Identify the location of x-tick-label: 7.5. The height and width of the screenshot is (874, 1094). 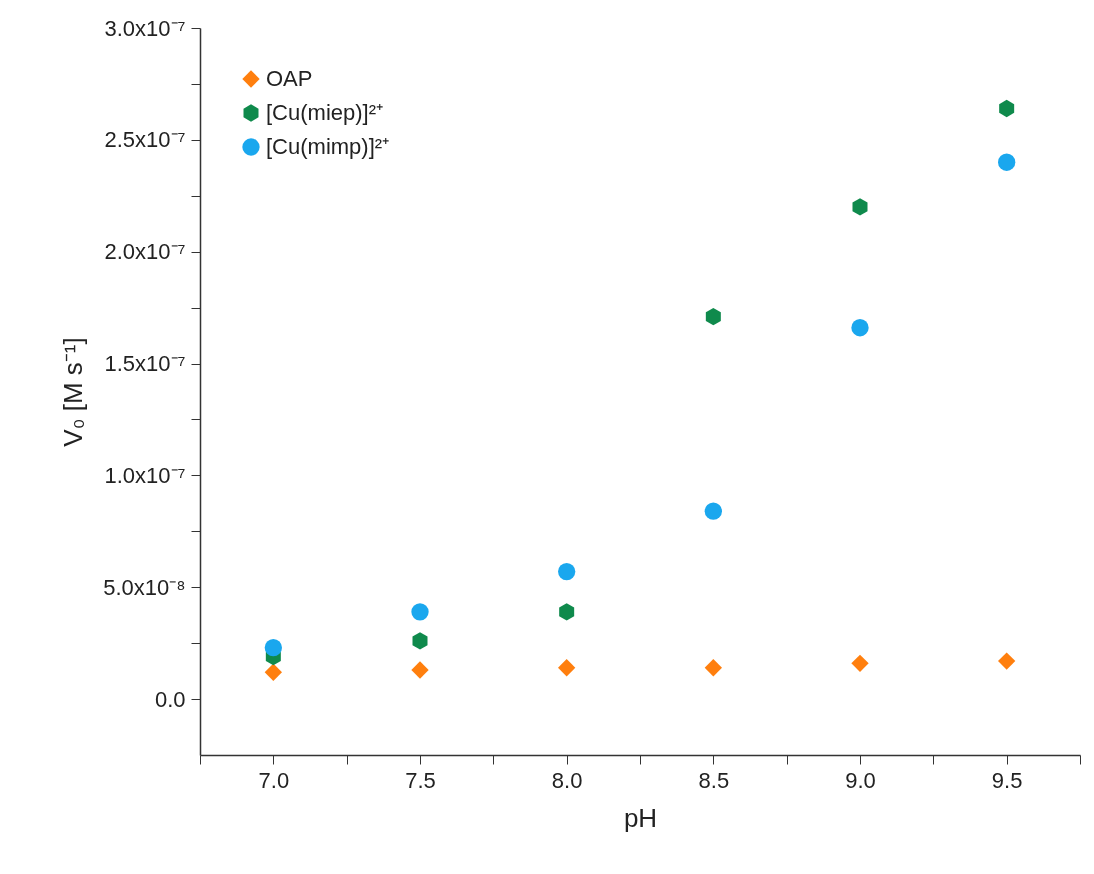
(420, 780).